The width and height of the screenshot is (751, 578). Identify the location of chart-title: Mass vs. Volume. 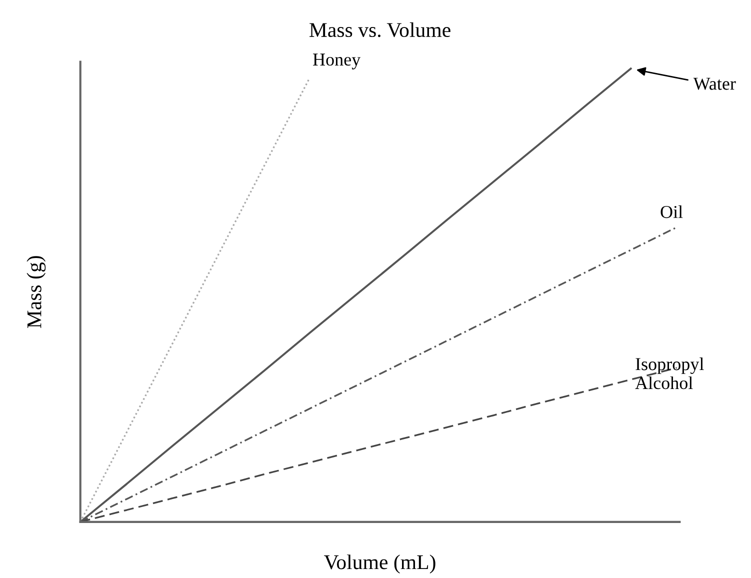
(380, 30).